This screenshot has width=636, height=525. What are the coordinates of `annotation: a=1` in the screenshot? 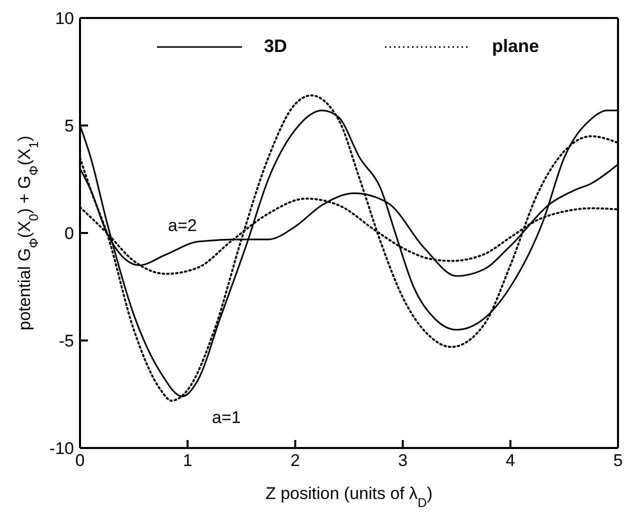 It's located at (226, 418).